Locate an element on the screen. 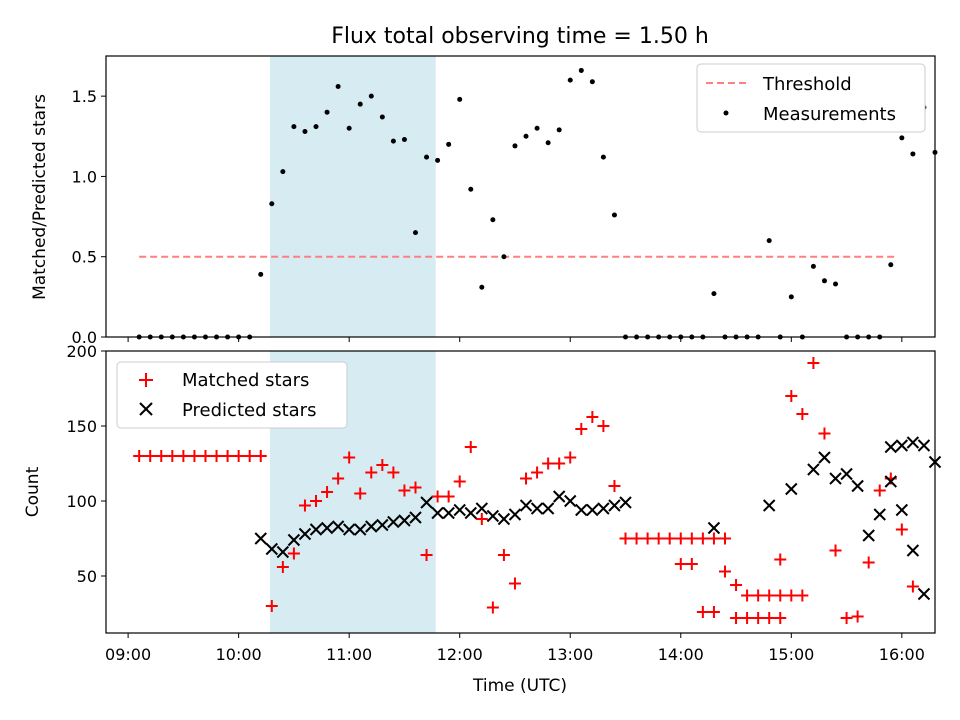  x-tick-label: 11:00 is located at coordinates (349, 654).